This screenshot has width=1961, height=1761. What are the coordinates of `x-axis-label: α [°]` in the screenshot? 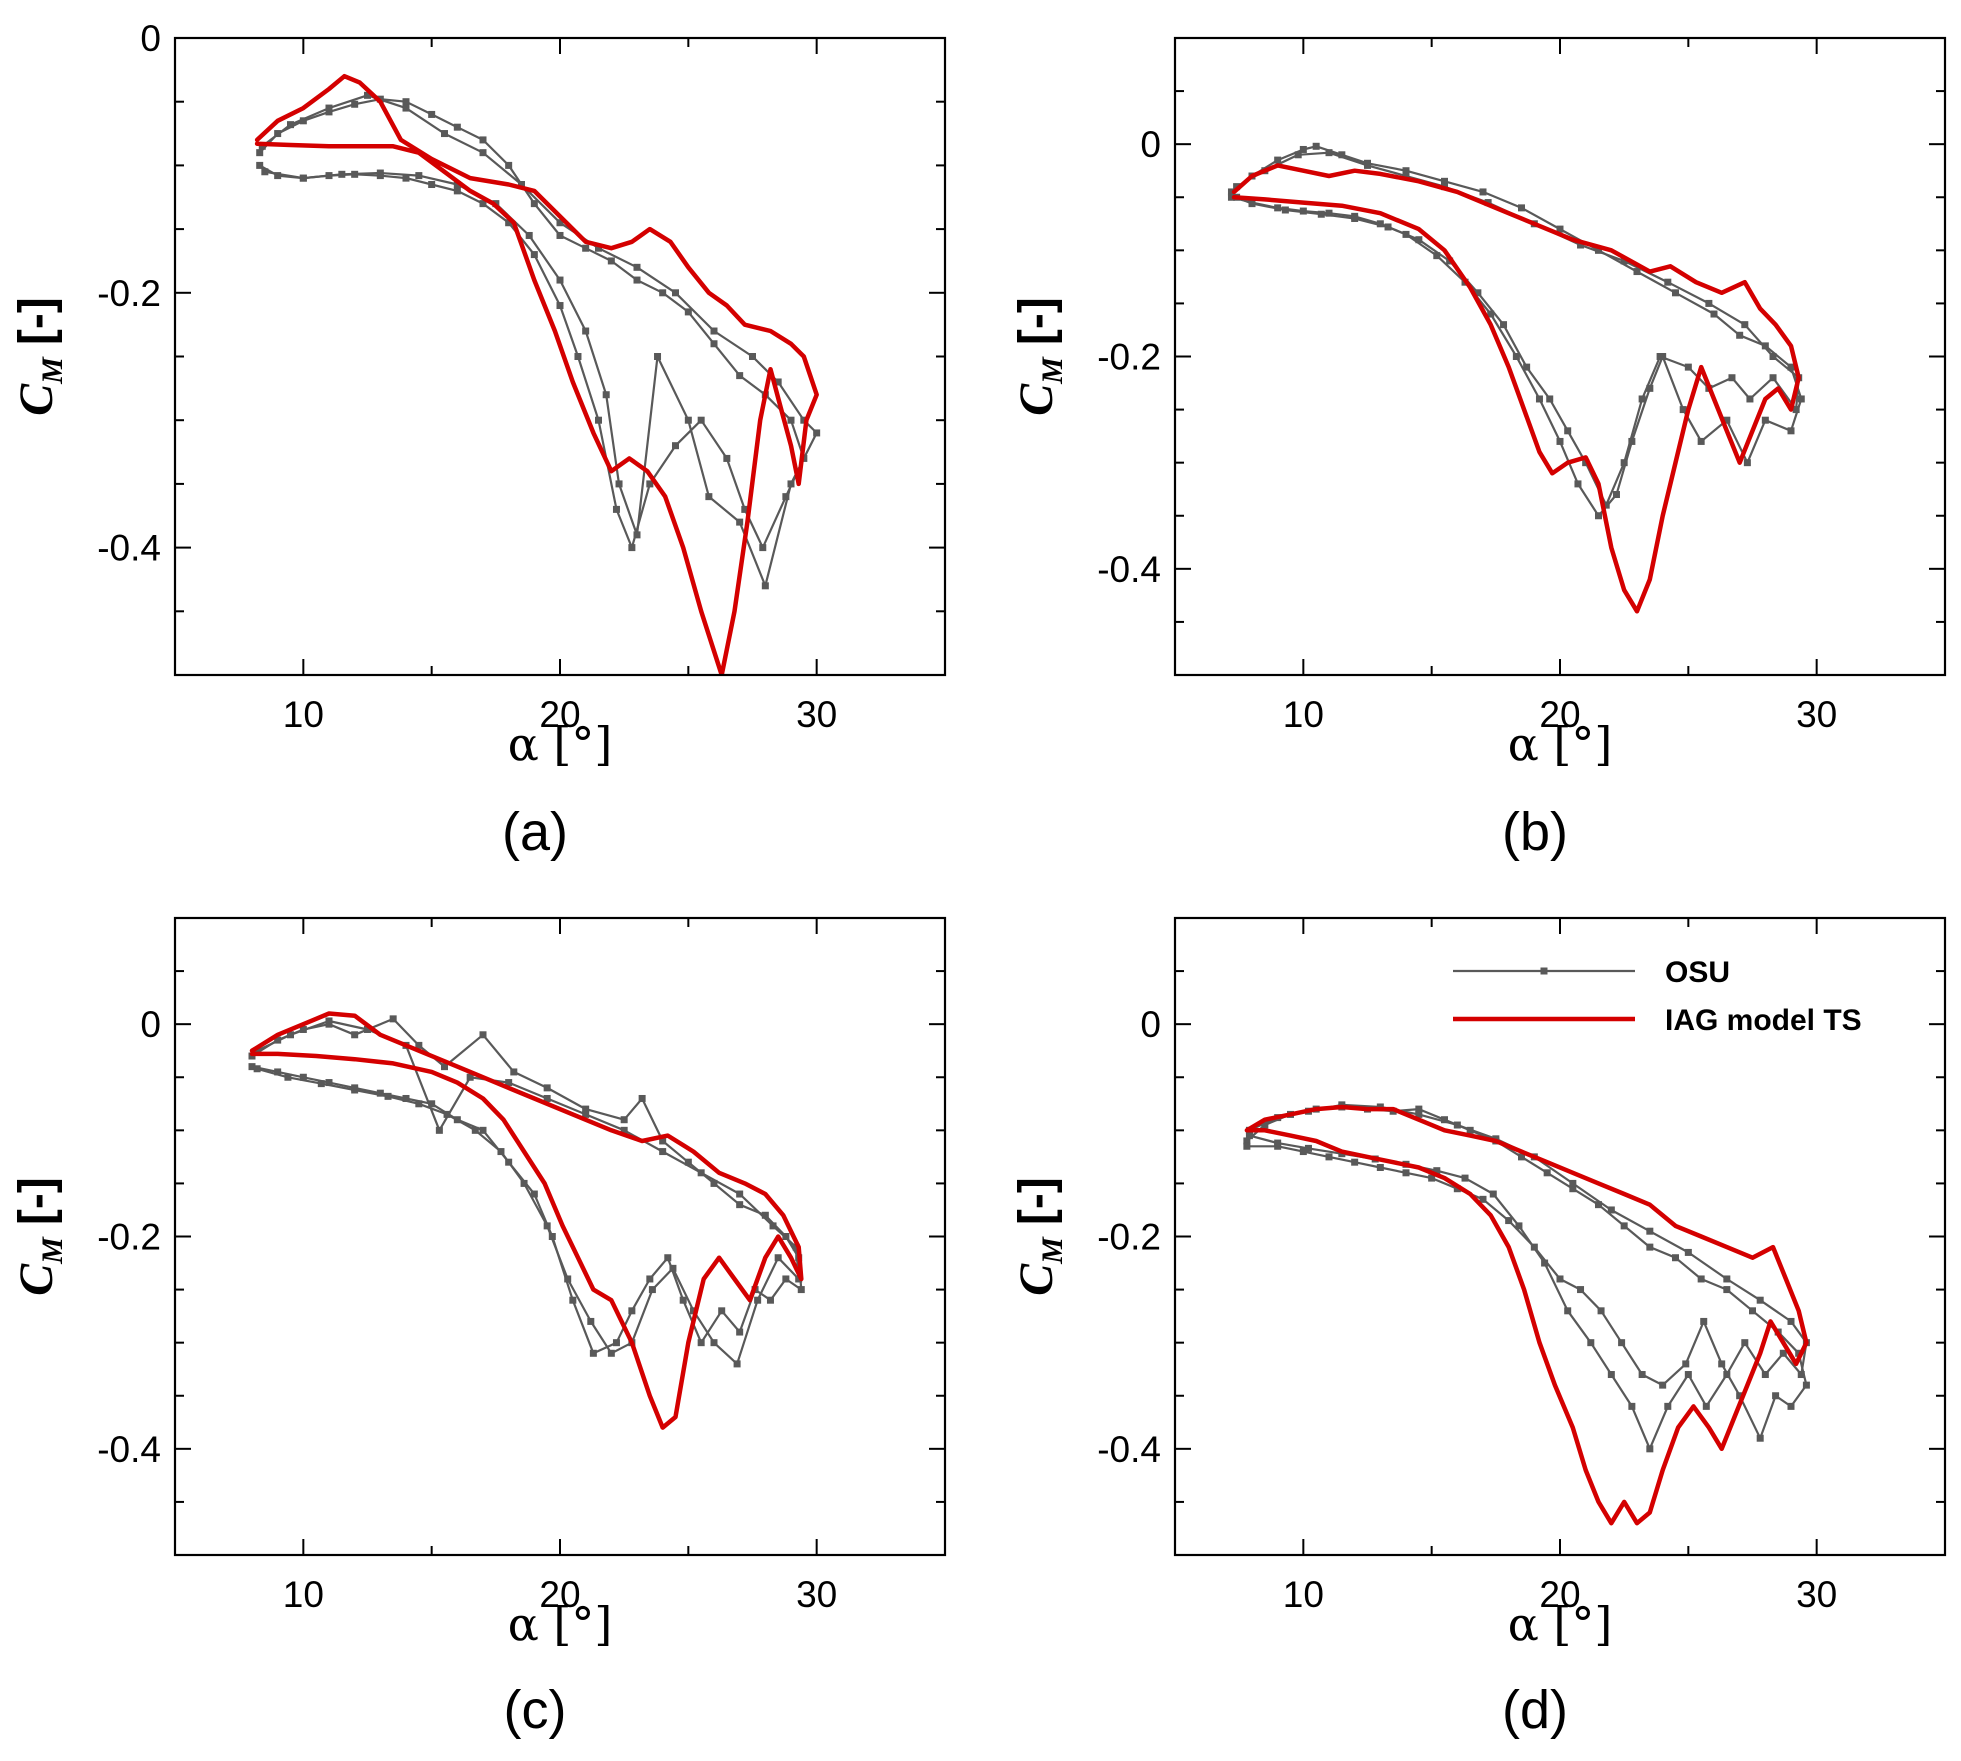 It's located at (1560, 744).